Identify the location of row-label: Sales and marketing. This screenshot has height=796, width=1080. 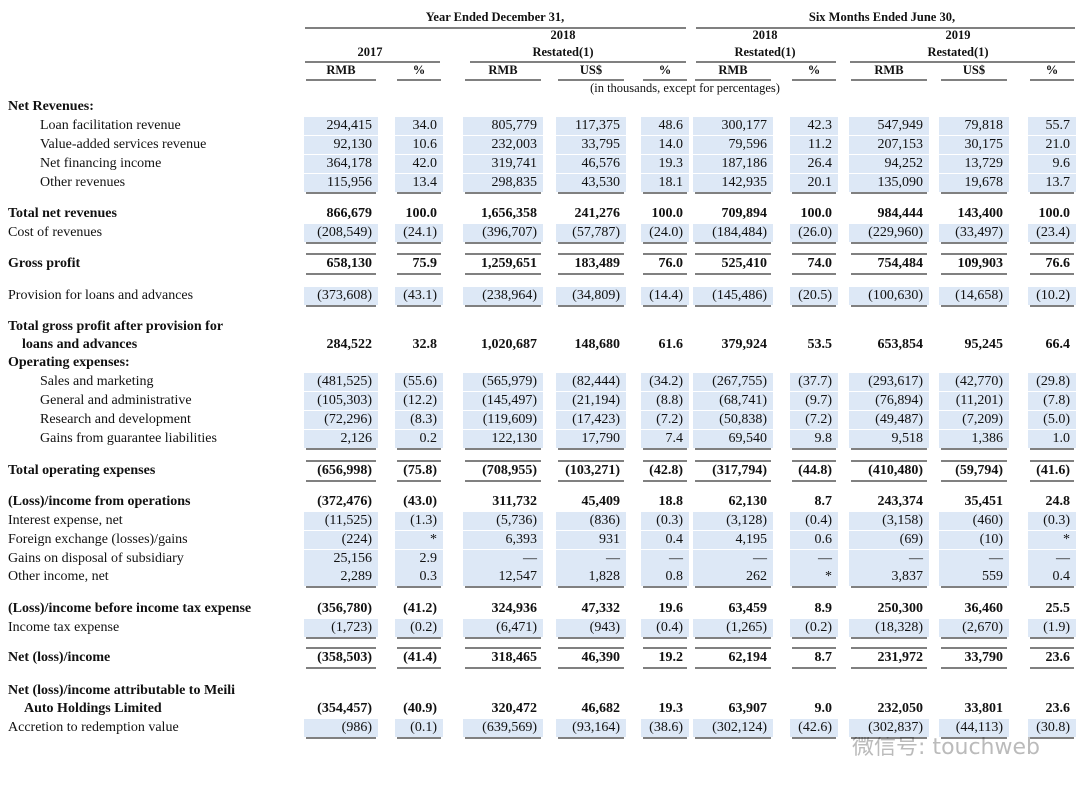
(97, 381).